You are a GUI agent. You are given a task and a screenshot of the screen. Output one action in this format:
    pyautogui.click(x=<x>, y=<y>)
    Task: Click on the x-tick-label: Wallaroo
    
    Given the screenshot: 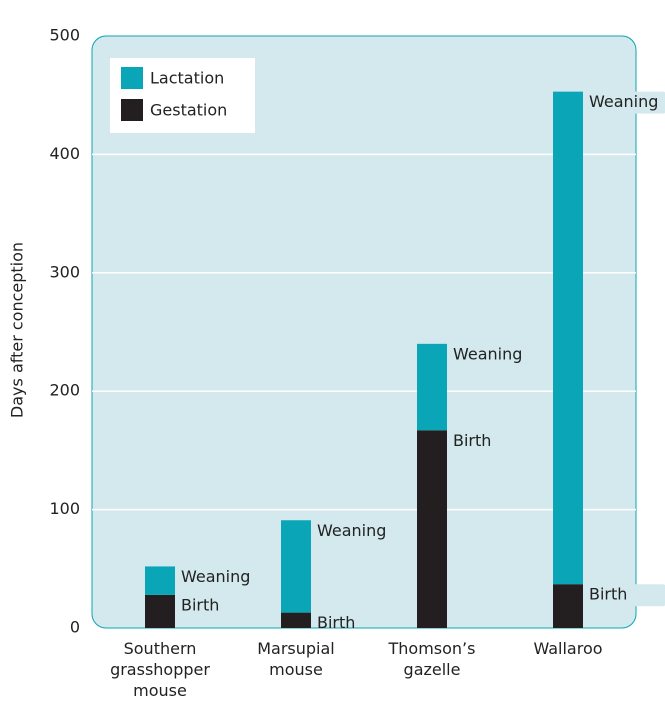 What is the action you would take?
    pyautogui.click(x=568, y=648)
    